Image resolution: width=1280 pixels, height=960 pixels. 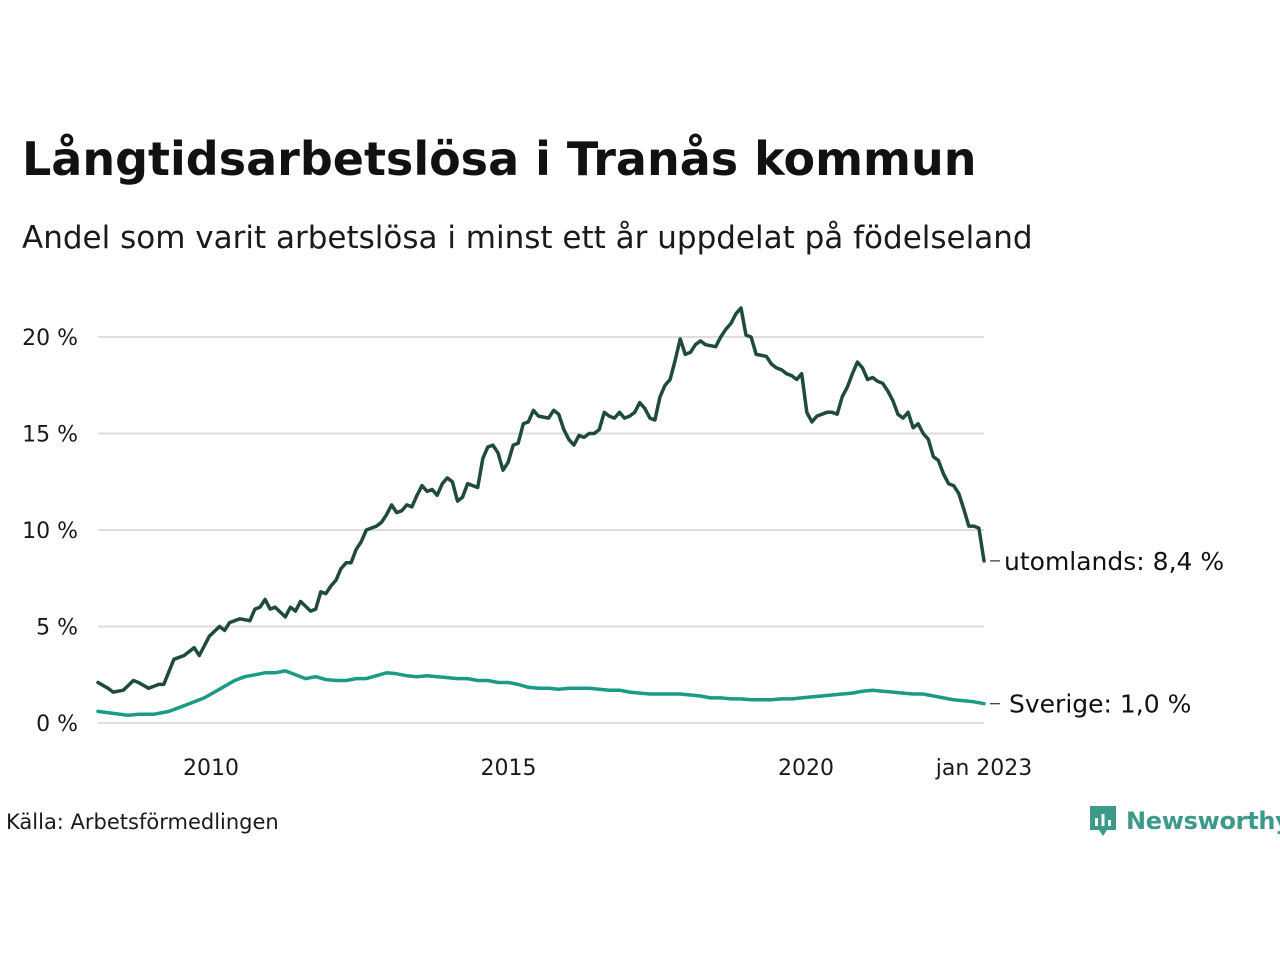 I want to click on x-tick-label-2: 2020, so click(x=806, y=768).